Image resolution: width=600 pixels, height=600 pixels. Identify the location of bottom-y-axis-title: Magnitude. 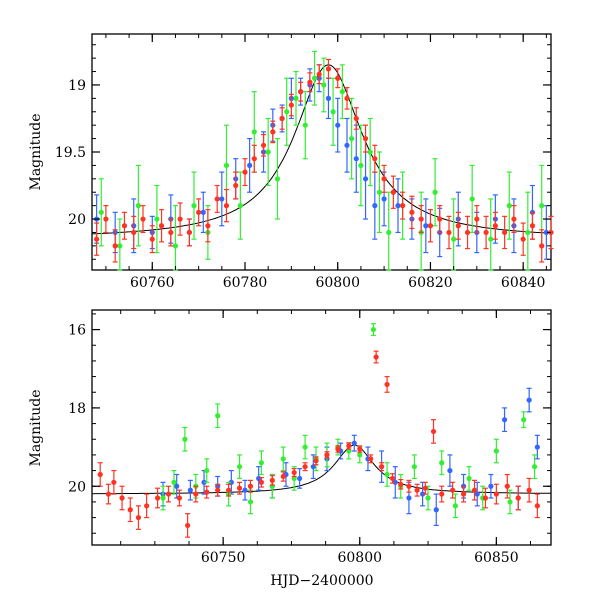
(36, 427).